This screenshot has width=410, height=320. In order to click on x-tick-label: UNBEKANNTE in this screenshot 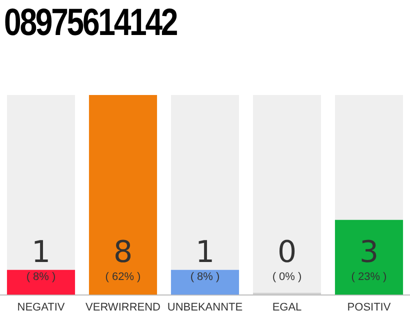, I will do `click(205, 307)`.